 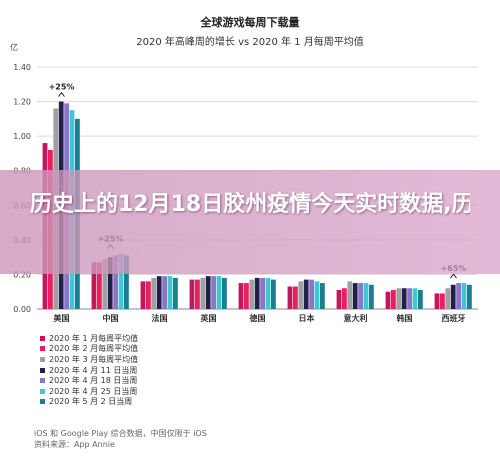 What do you see at coordinates (250, 42) in the screenshot?
I see `chart-subtitle: 2020 年高峰周的增长 vs 2020 年 1 月每周平均值` at bounding box center [250, 42].